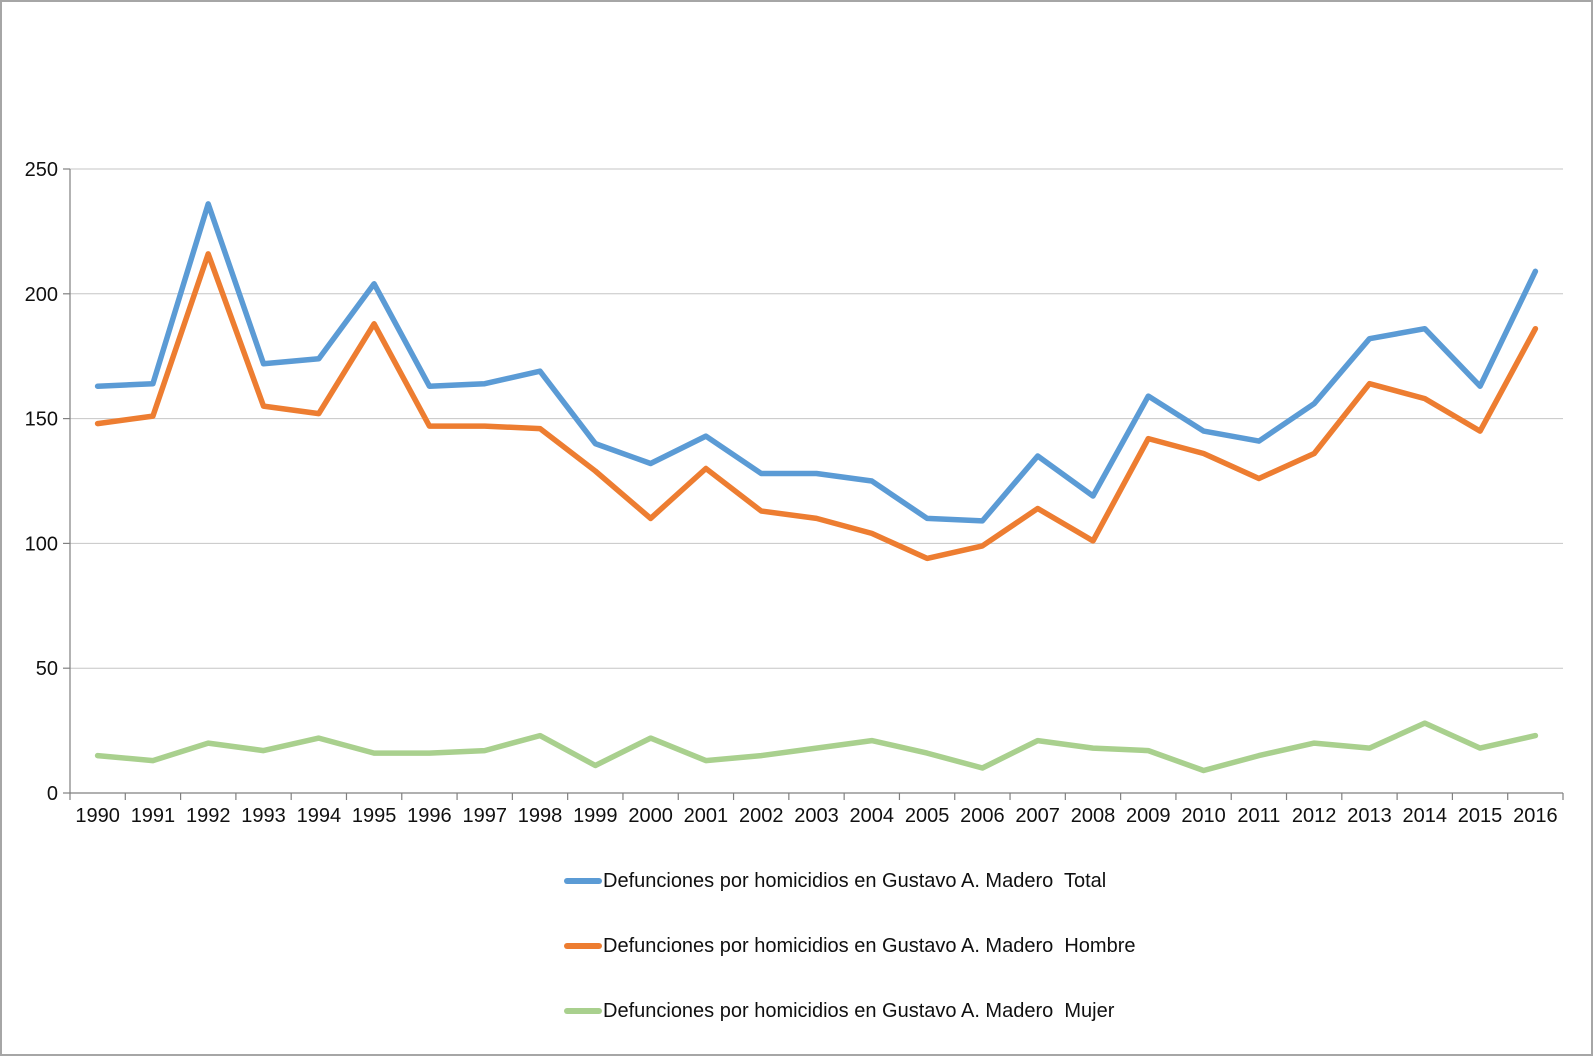 This screenshot has height=1056, width=1593. I want to click on y-axis-label: 200, so click(41, 295).